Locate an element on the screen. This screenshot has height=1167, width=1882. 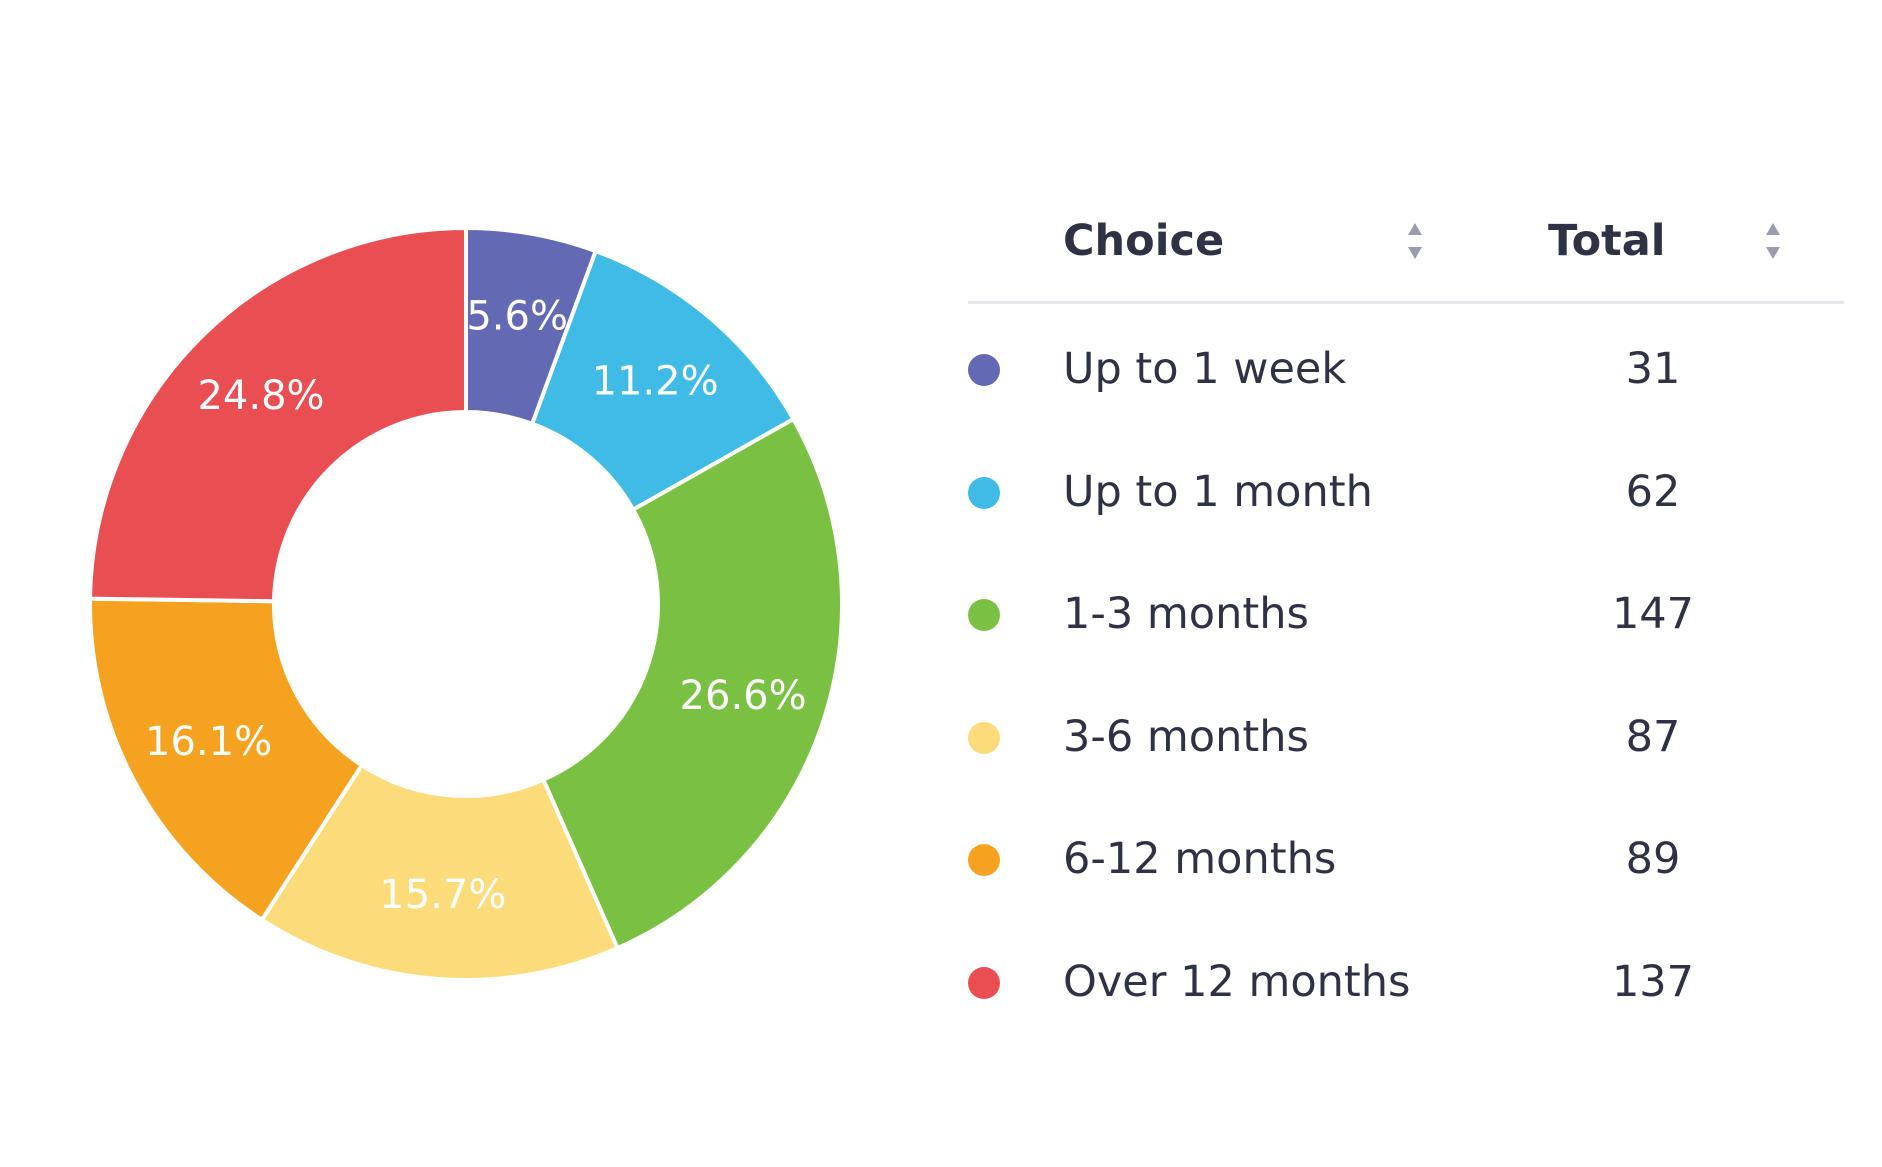
total-column-header: Total is located at coordinates (1607, 241).